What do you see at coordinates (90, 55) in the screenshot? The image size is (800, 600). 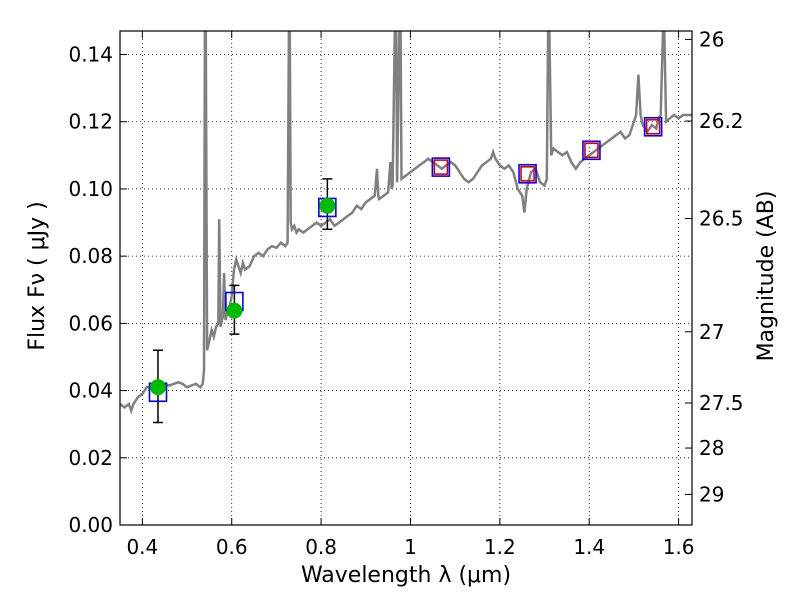 I see `y-tick-label: 0.14` at bounding box center [90, 55].